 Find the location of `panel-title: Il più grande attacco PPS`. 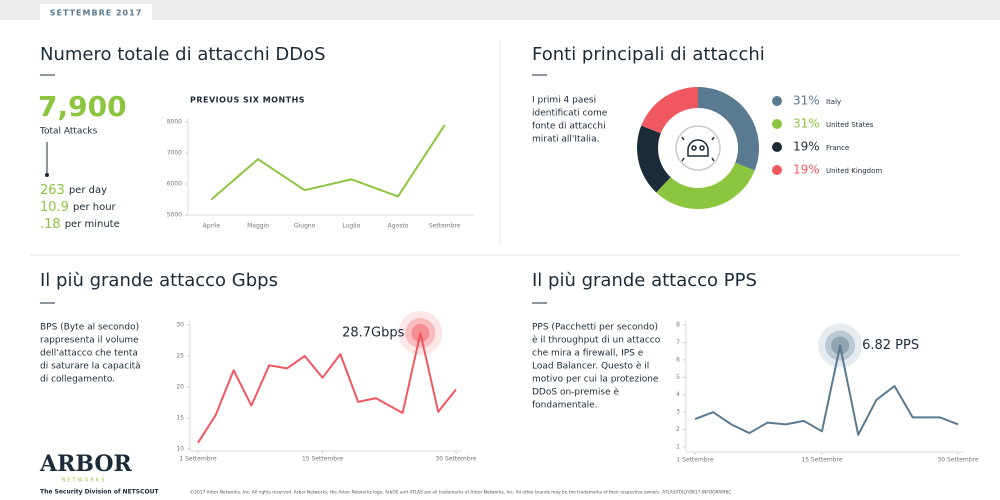

panel-title: Il più grande attacco PPS is located at coordinates (644, 280).